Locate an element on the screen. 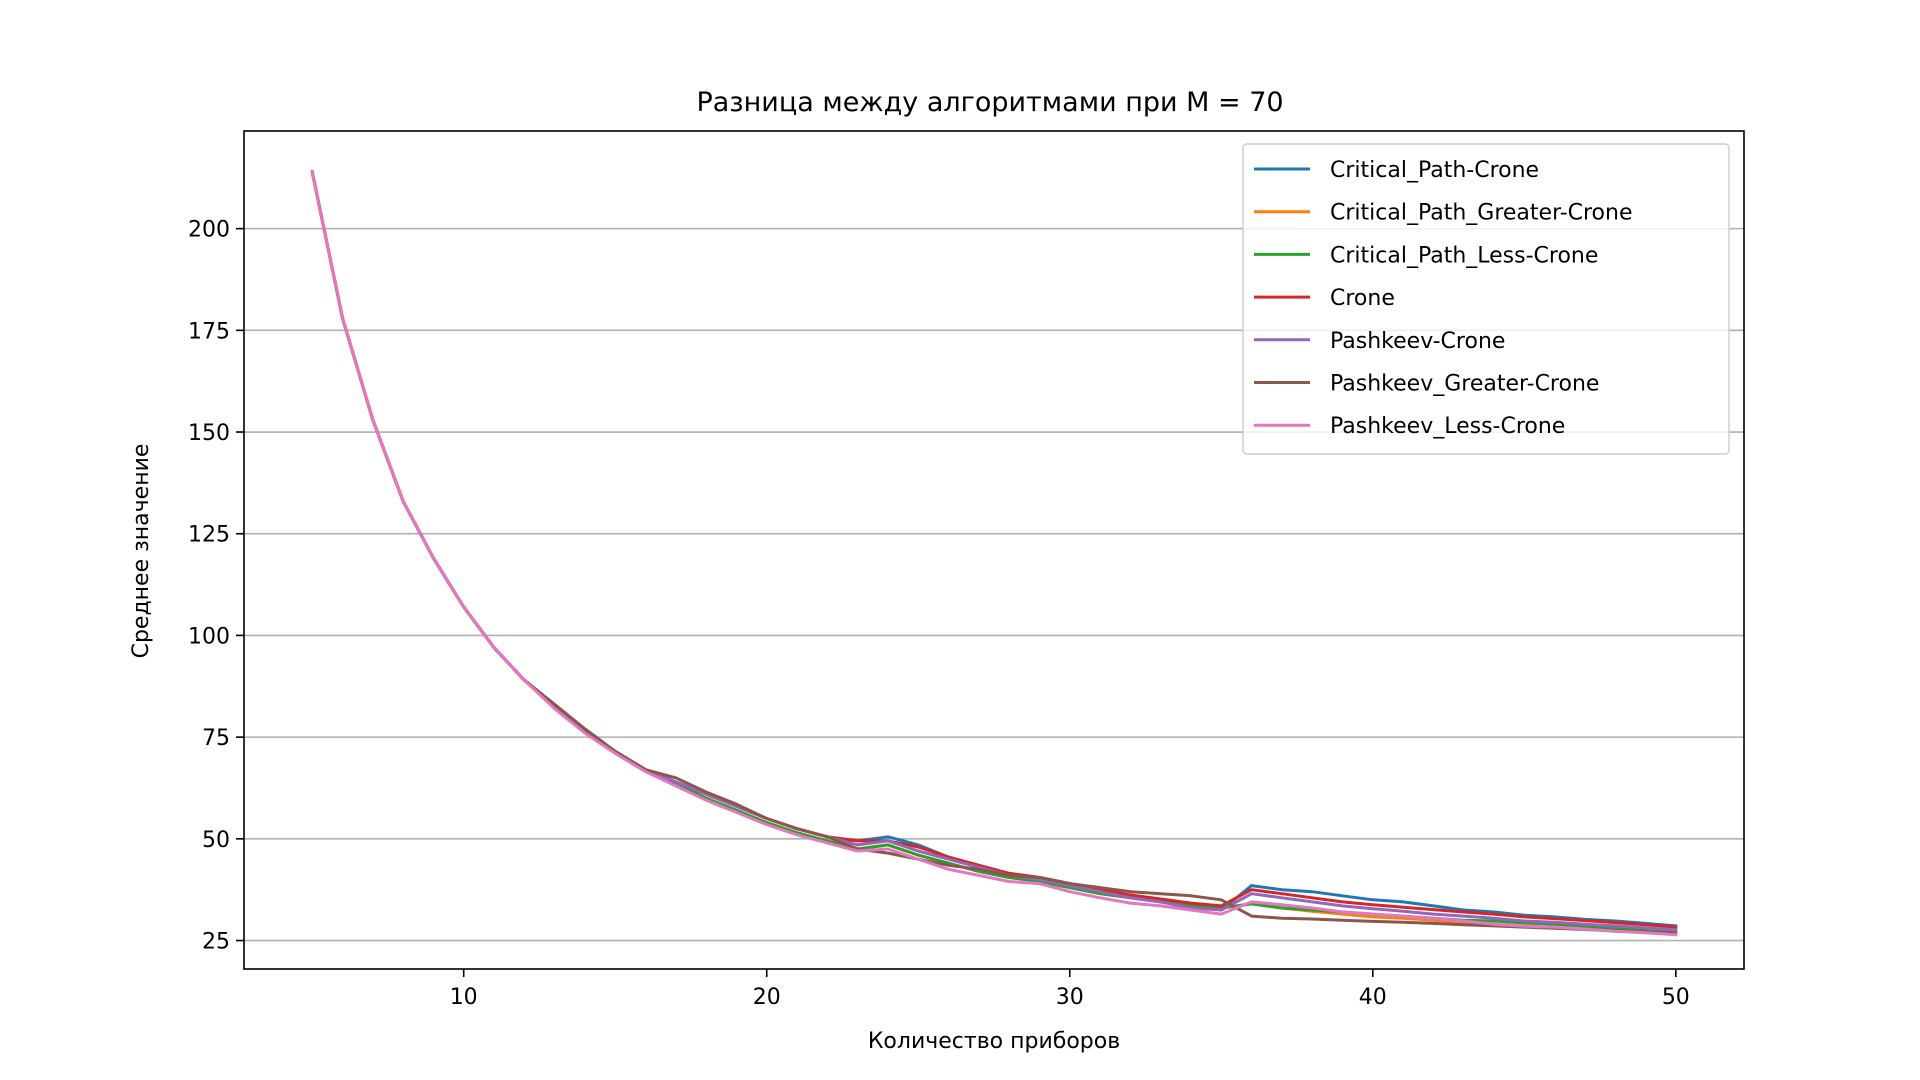 This screenshot has width=1920, height=1080. y-axis-ticks: 25 50 75 100 125 150 175 200 is located at coordinates (216, 586).